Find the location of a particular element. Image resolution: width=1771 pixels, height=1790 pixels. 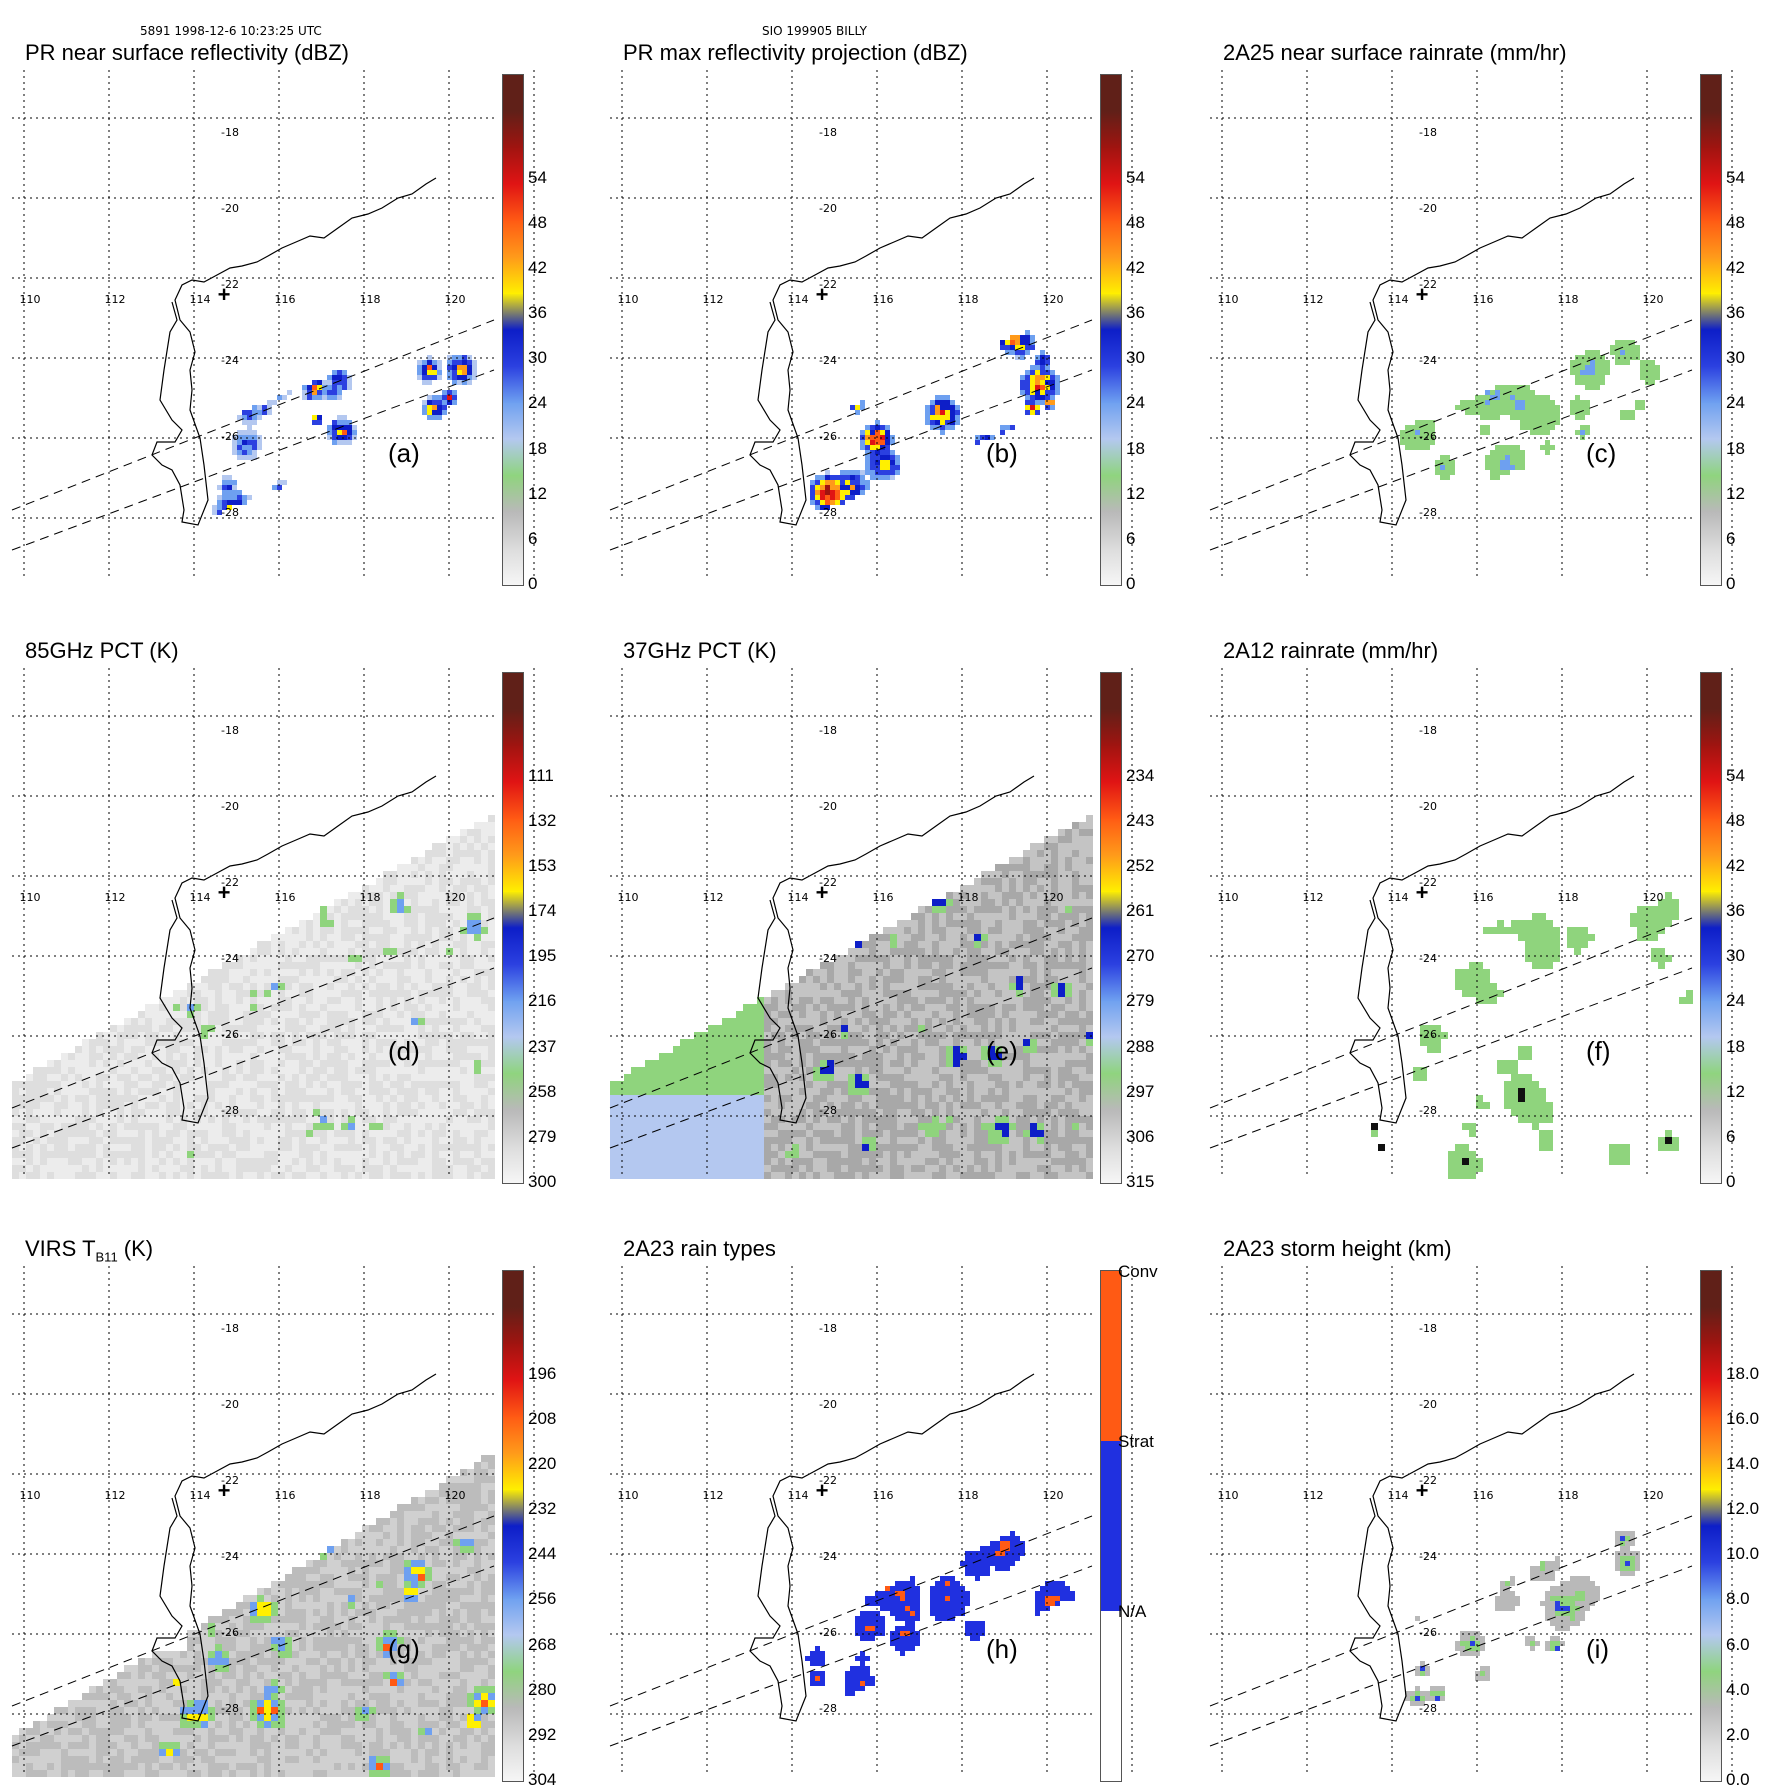

lon-label: 120 is located at coordinates (455, 299).